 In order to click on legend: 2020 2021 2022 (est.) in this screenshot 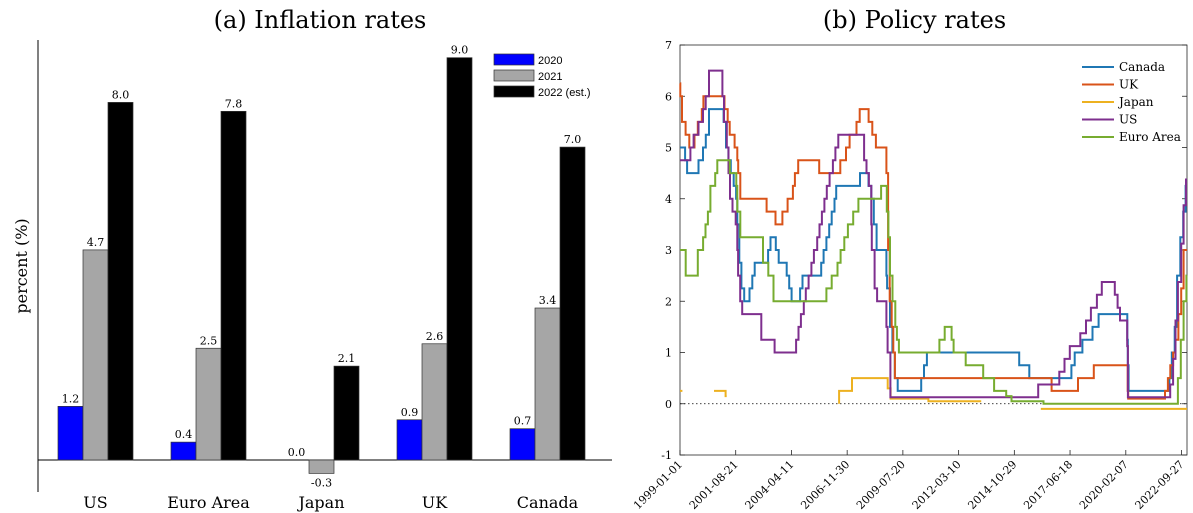, I will do `click(542, 76)`.